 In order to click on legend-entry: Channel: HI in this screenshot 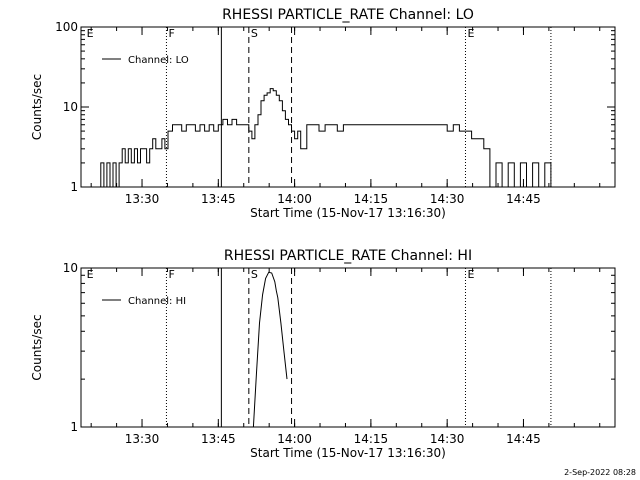, I will do `click(157, 301)`.